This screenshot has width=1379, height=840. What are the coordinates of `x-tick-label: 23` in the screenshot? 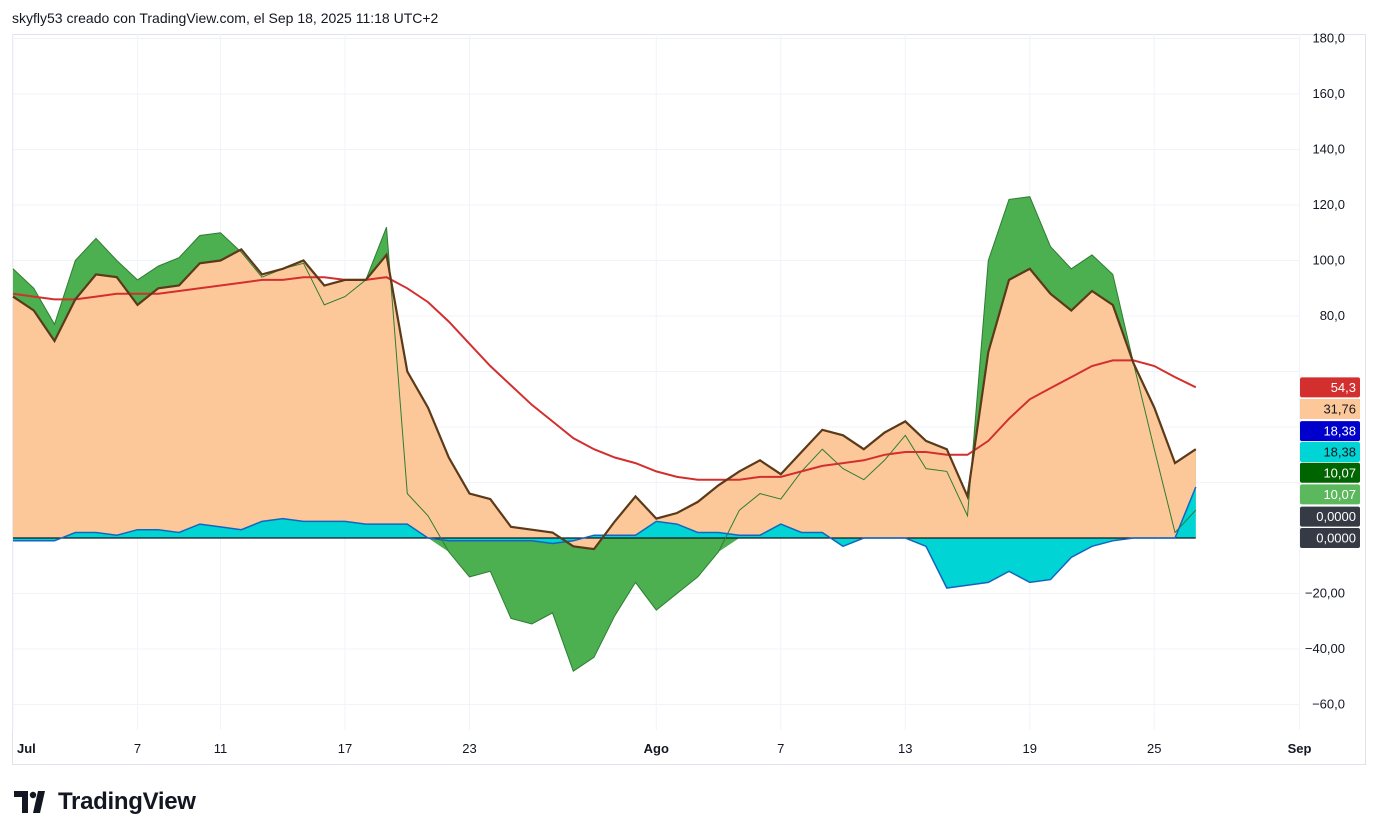 It's located at (469, 748).